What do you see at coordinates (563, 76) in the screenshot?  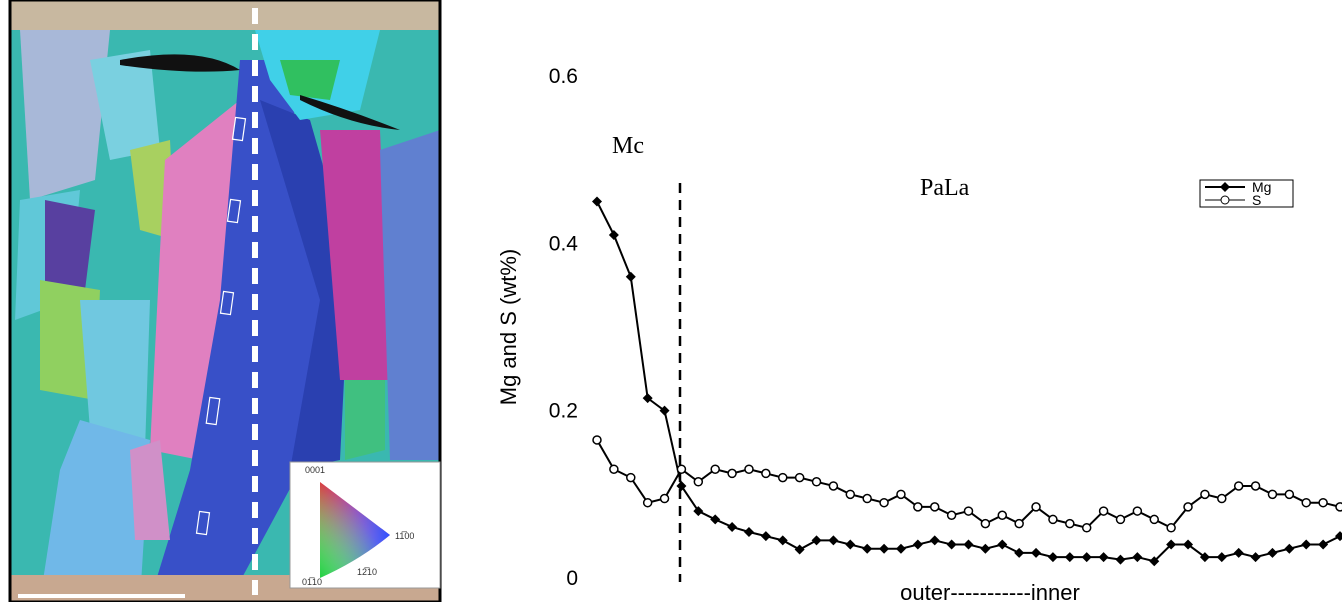 I see `y-tick-label: 0.6` at bounding box center [563, 76].